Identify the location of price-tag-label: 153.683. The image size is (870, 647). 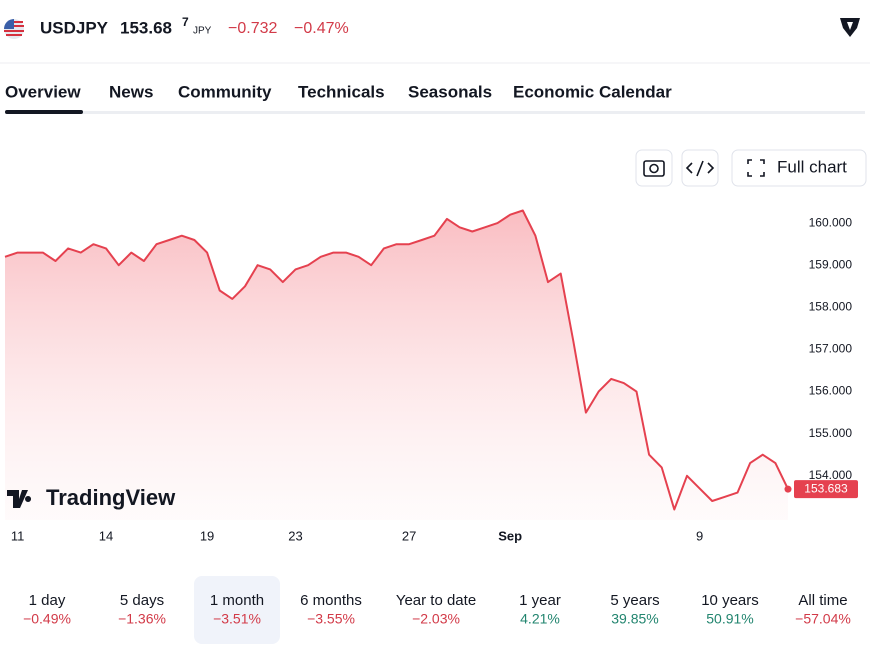
(826, 488).